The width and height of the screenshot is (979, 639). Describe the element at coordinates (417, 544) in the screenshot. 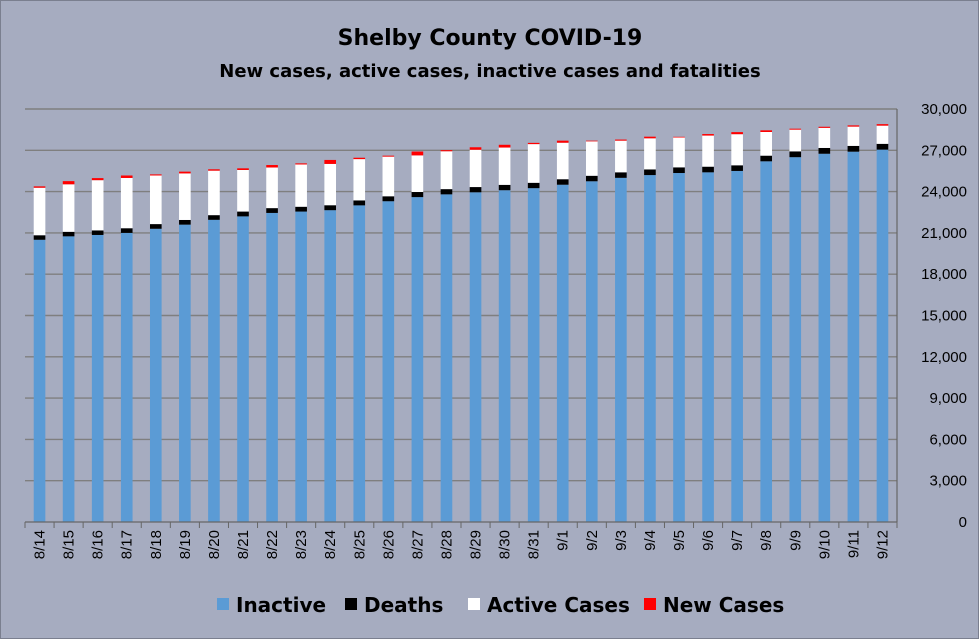

I see `x-tick-label: 8/27` at that location.